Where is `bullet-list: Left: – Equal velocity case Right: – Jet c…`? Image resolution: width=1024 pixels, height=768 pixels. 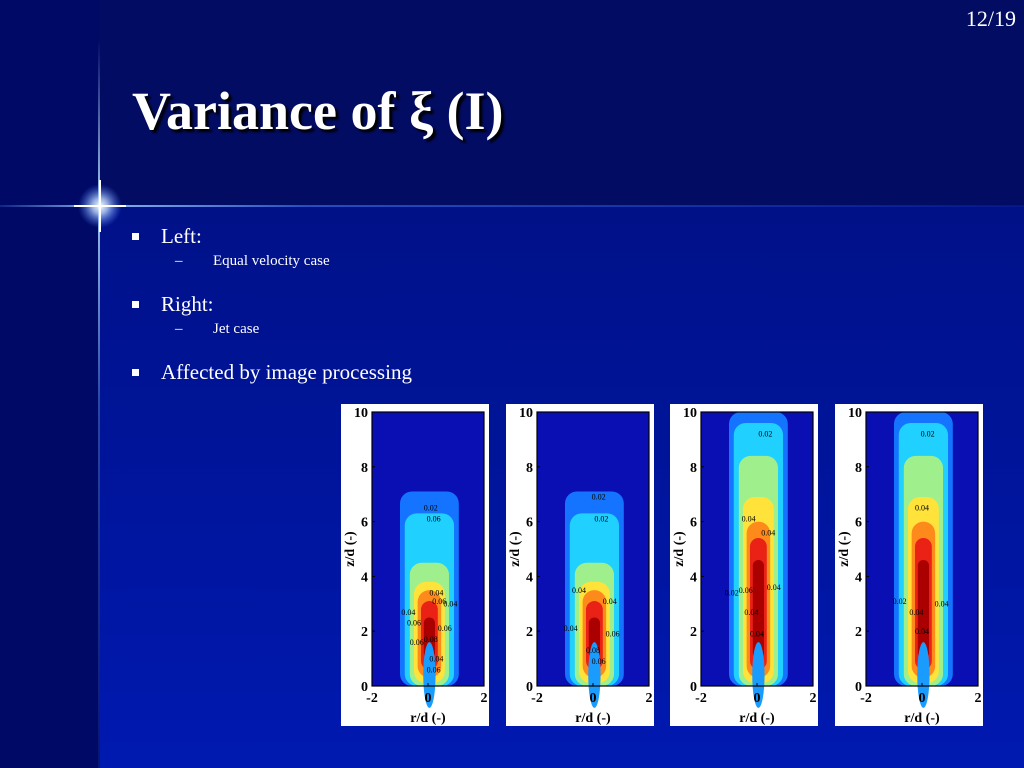 bullet-list: Left: – Equal velocity case Right: – Jet c… is located at coordinates (272, 304).